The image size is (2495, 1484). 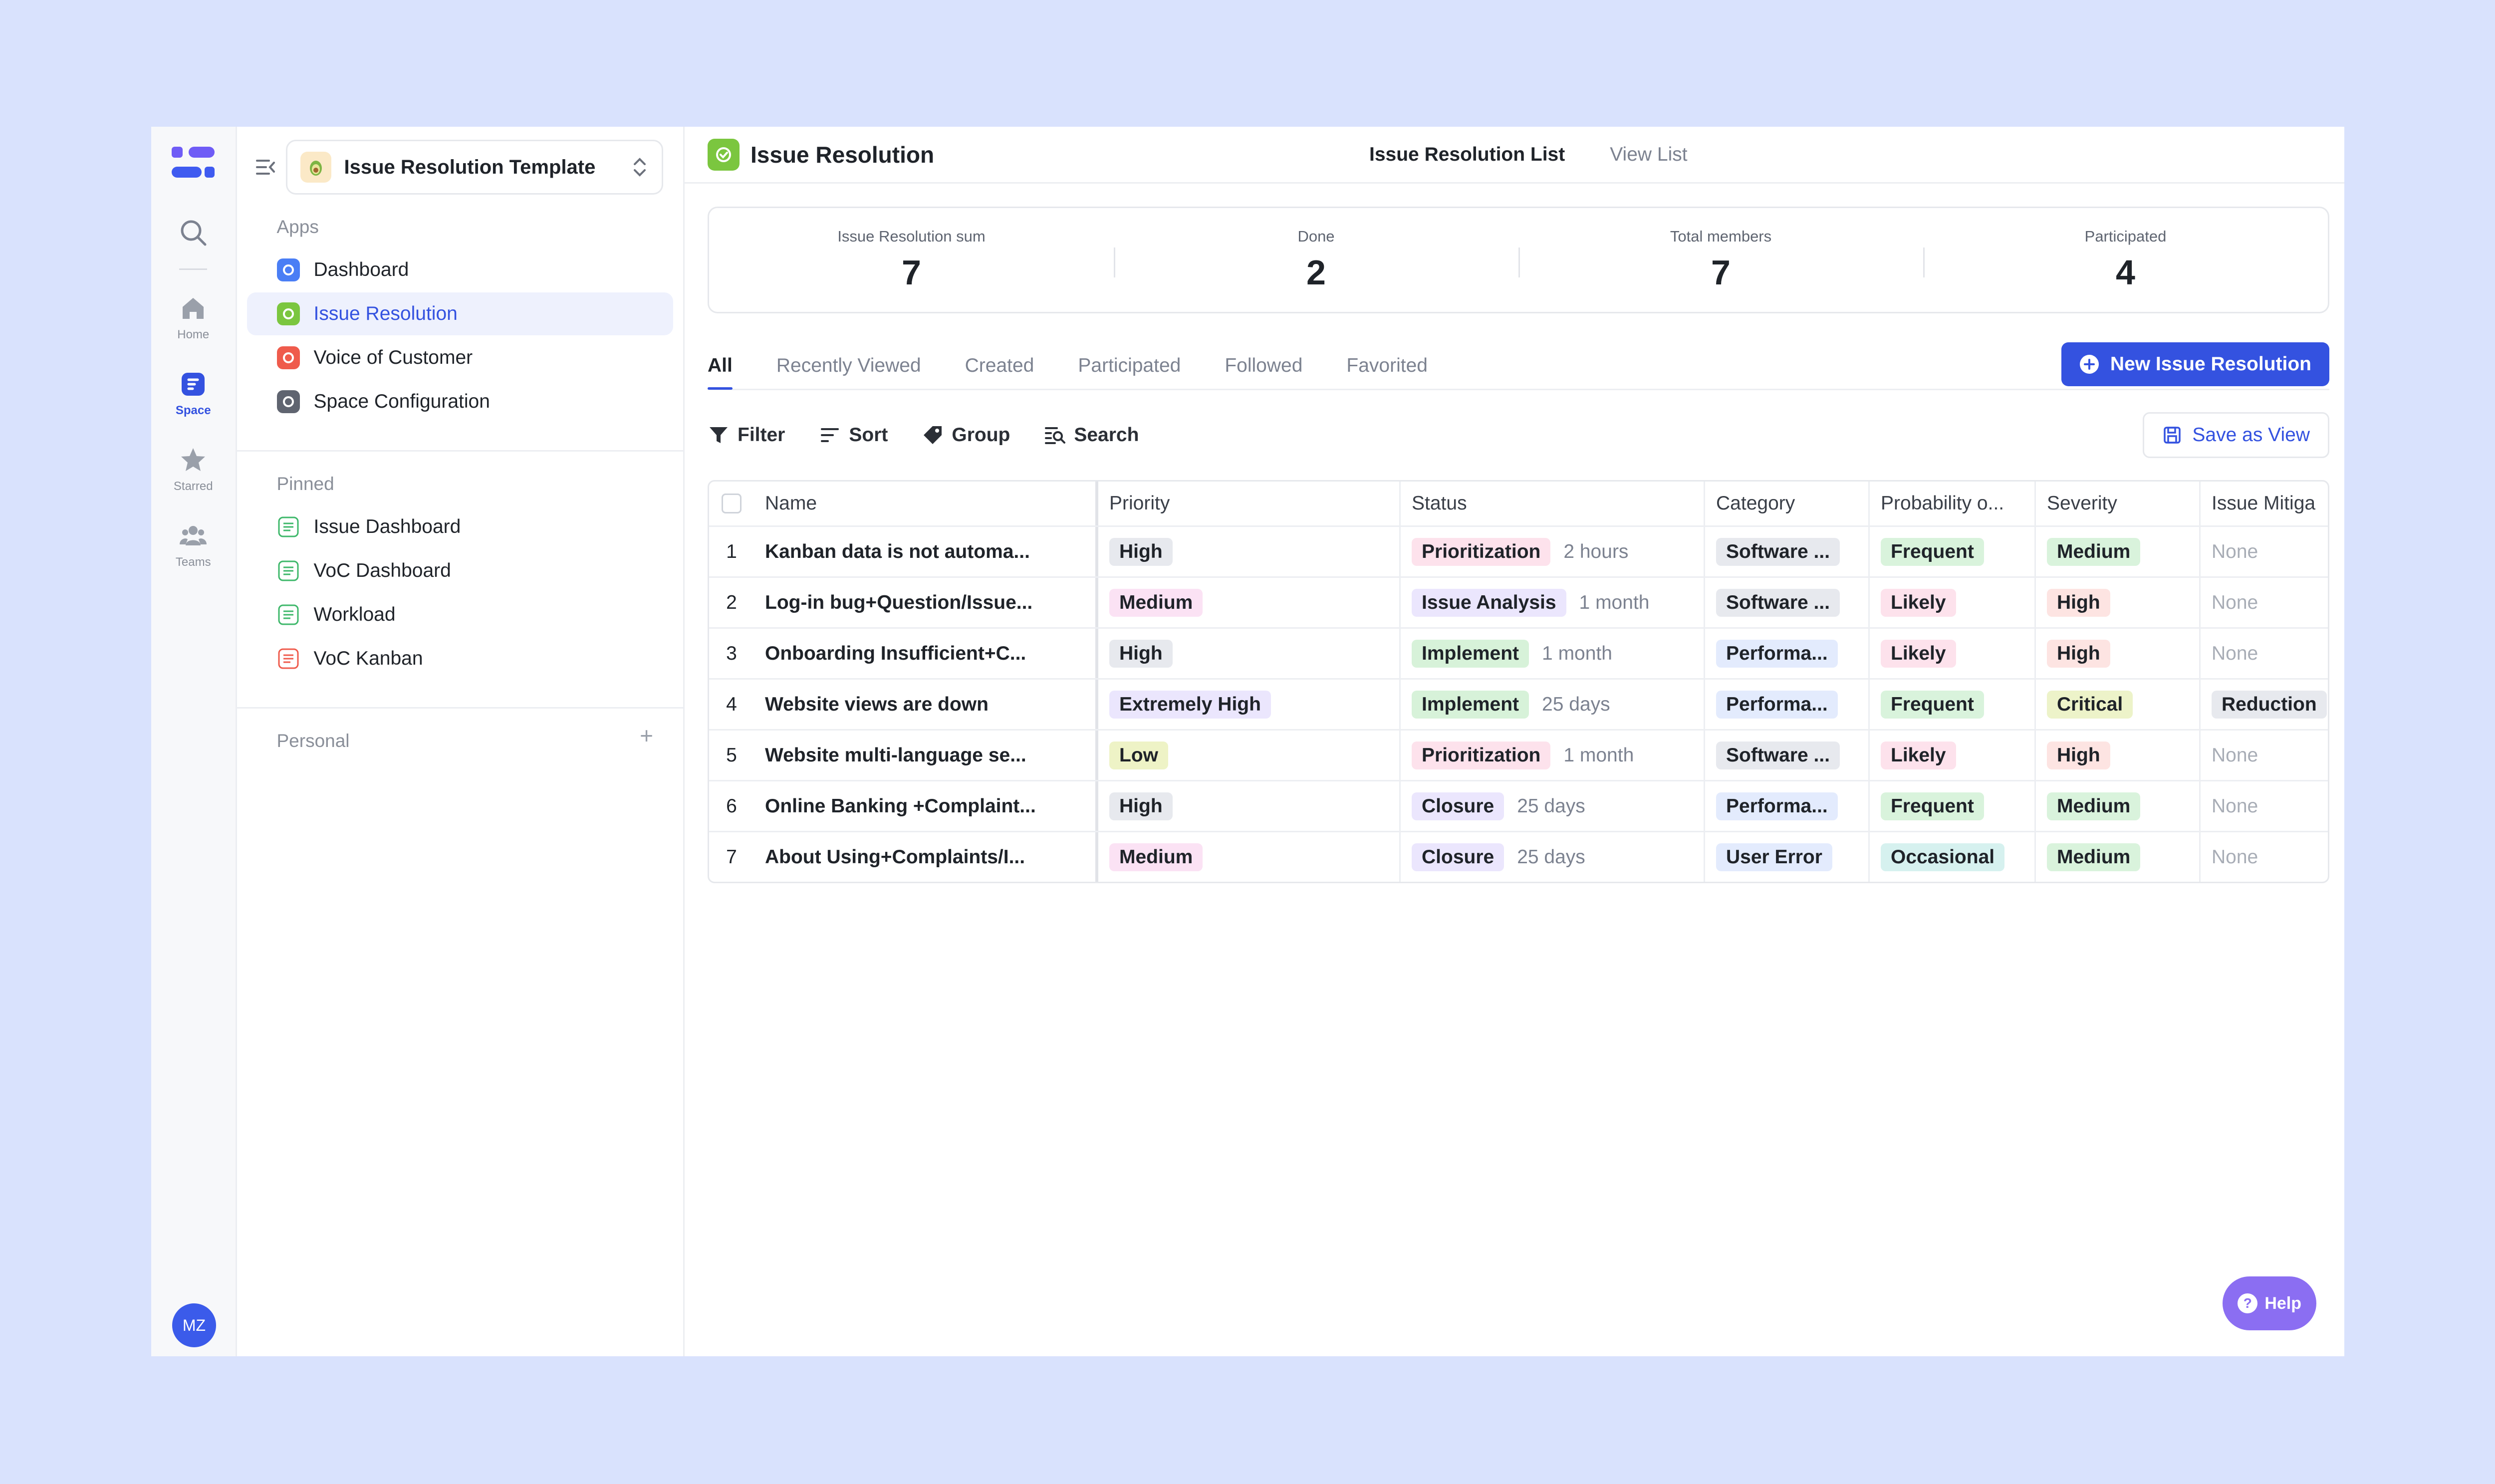 I want to click on category-tag: User Error, so click(x=1774, y=857).